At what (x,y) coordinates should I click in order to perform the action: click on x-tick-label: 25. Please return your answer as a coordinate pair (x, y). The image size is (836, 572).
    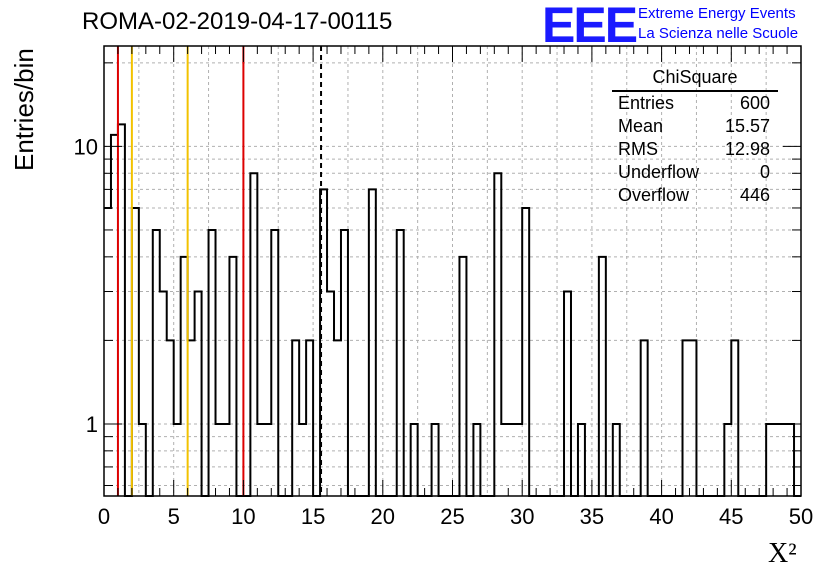
    Looking at the image, I should click on (452, 516).